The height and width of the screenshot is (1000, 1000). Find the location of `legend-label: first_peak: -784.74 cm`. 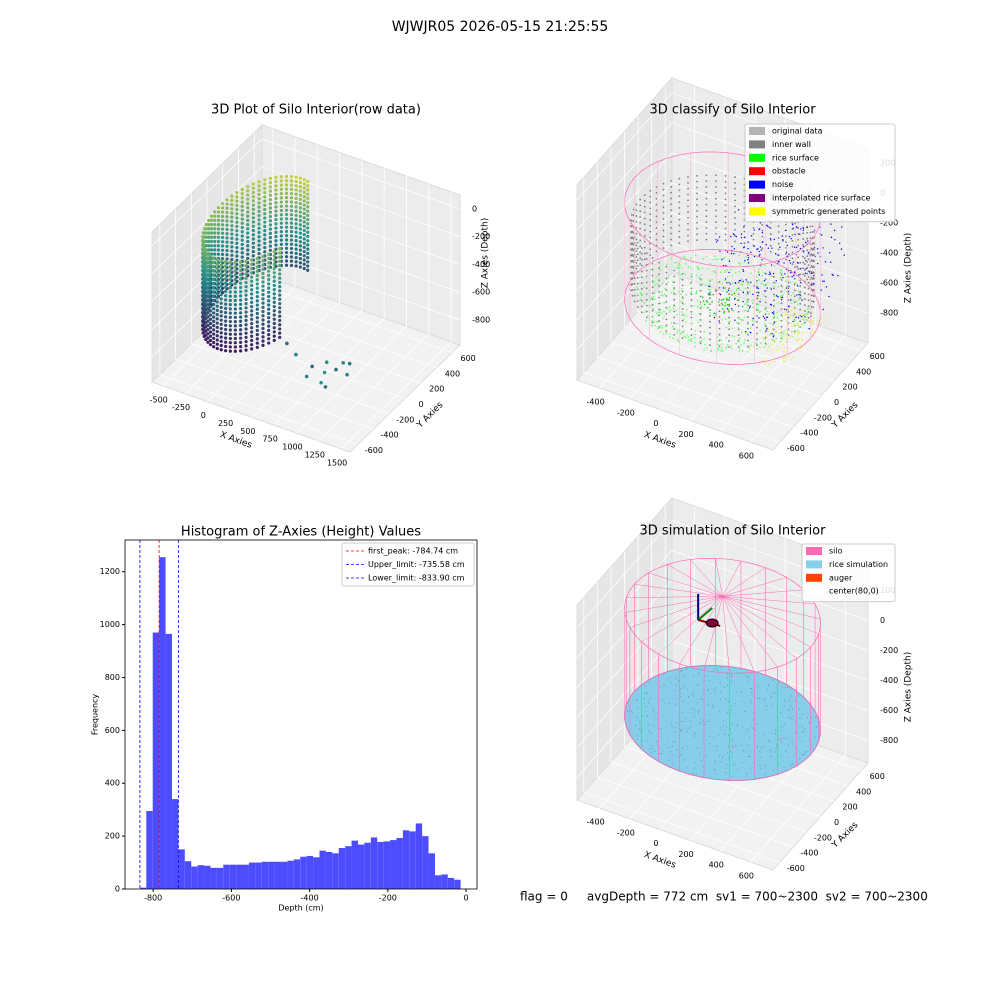

legend-label: first_peak: -784.74 cm is located at coordinates (413, 551).